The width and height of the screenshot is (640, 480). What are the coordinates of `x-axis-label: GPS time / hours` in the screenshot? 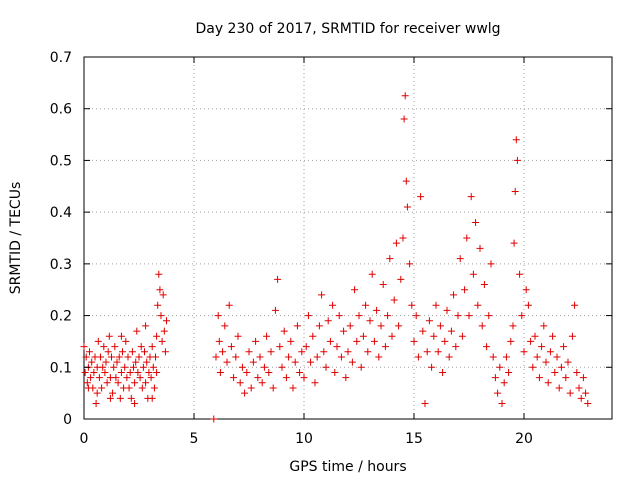 It's located at (347, 467).